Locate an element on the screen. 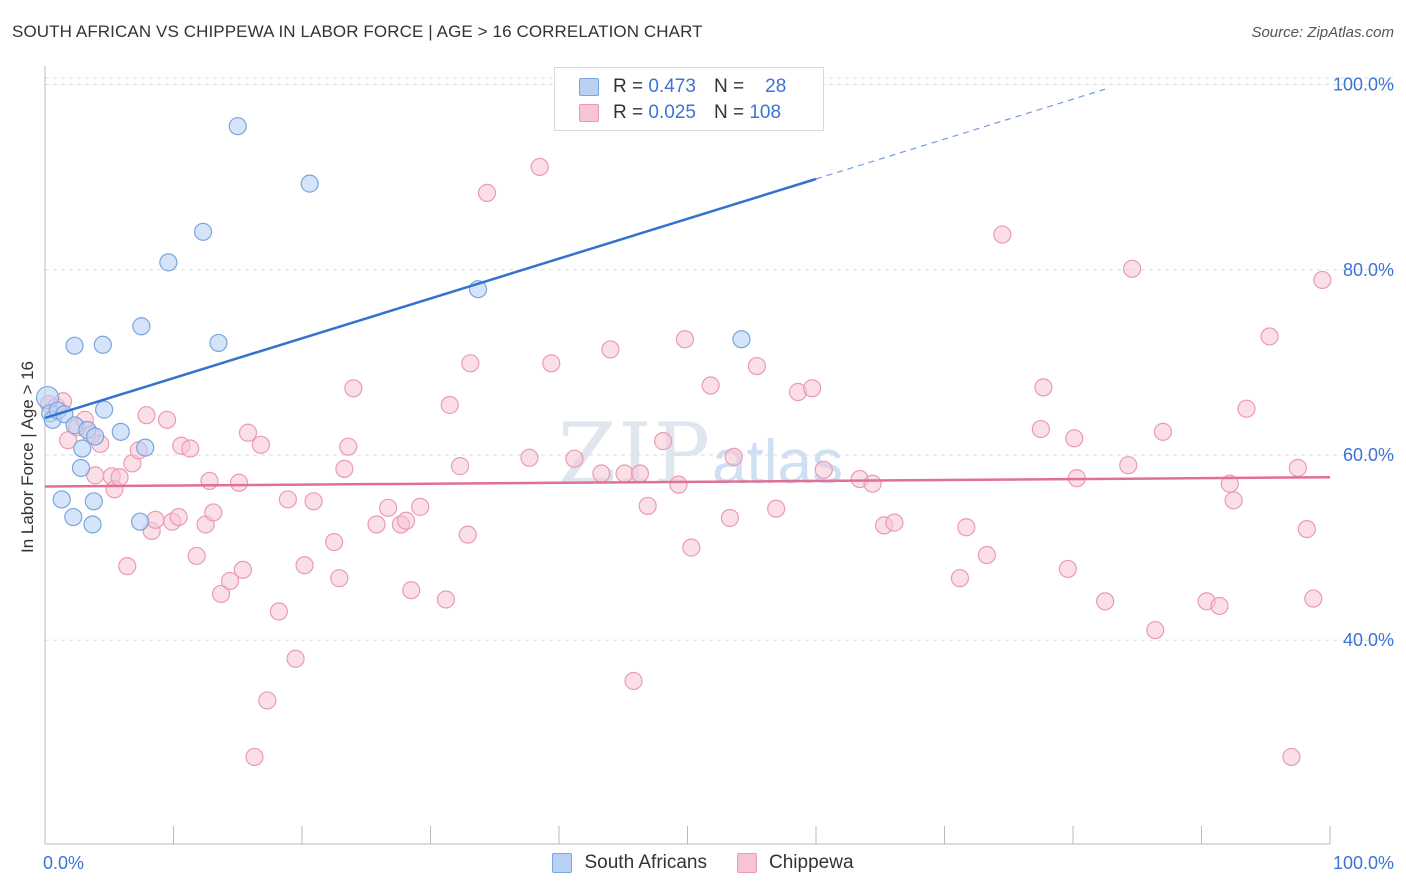  legend-item-south-africans: South Africans is located at coordinates (629, 863).